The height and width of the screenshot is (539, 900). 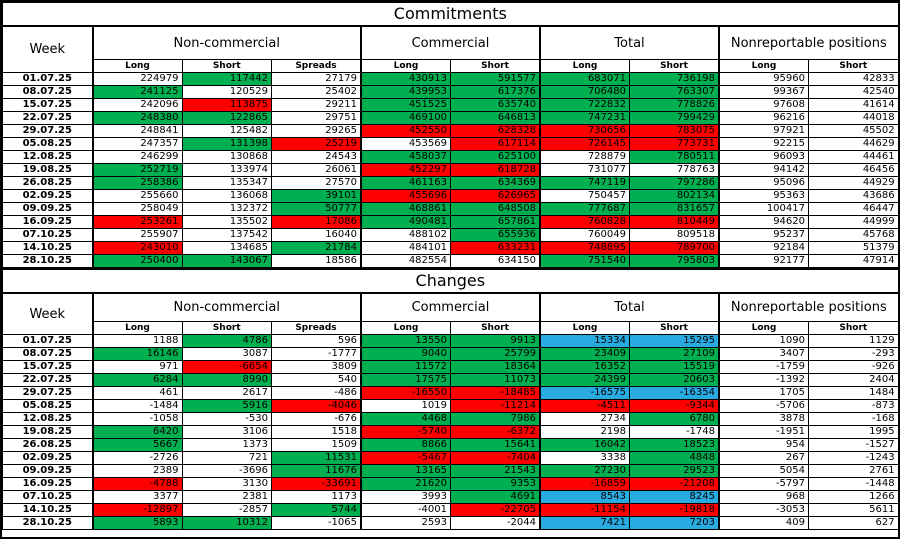 What do you see at coordinates (47, 354) in the screenshot?
I see `week-cell: 08.07.25` at bounding box center [47, 354].